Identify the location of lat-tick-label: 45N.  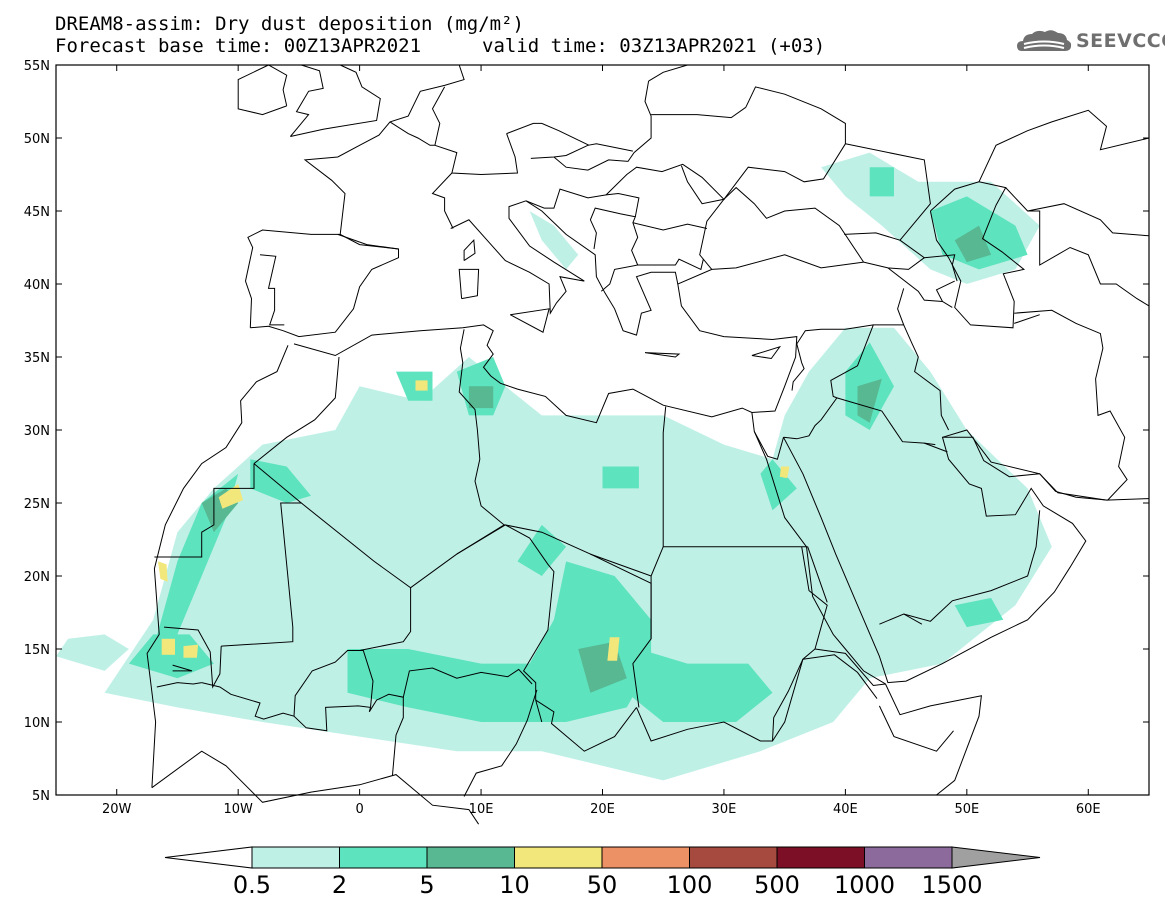
(37, 212).